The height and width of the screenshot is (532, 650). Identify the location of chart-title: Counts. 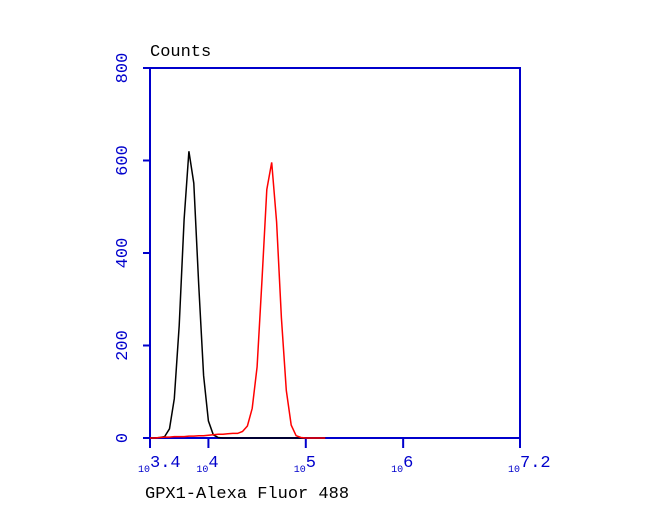
(180, 52).